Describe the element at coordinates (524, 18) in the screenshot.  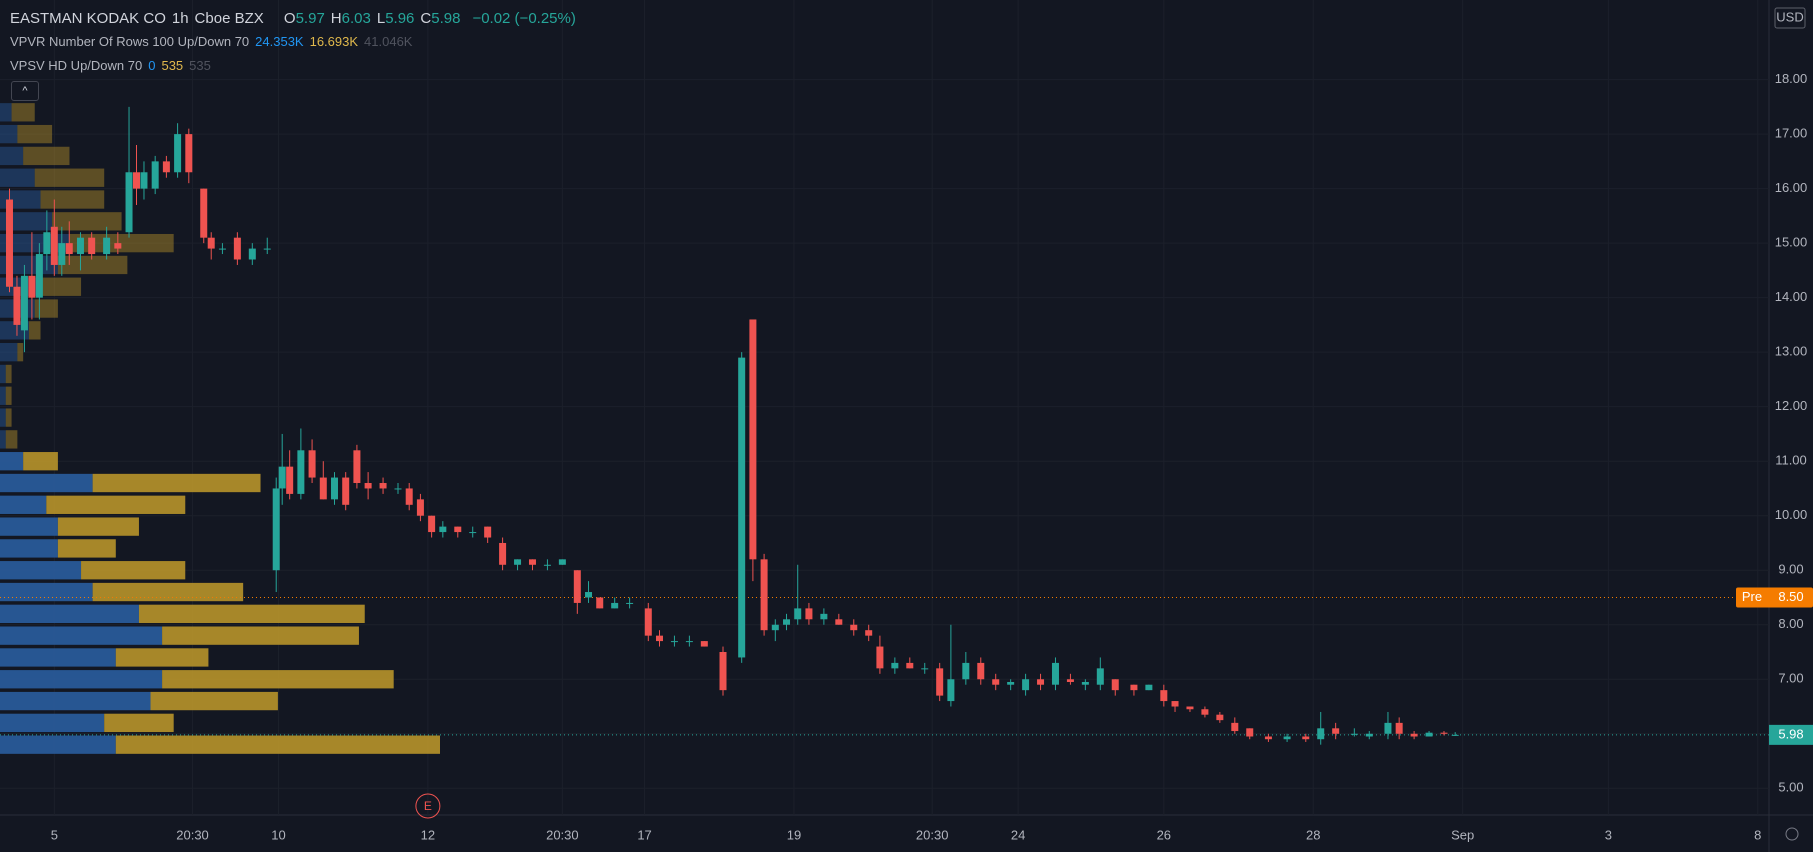
I see `change: −0.02 (−0.25%)` at that location.